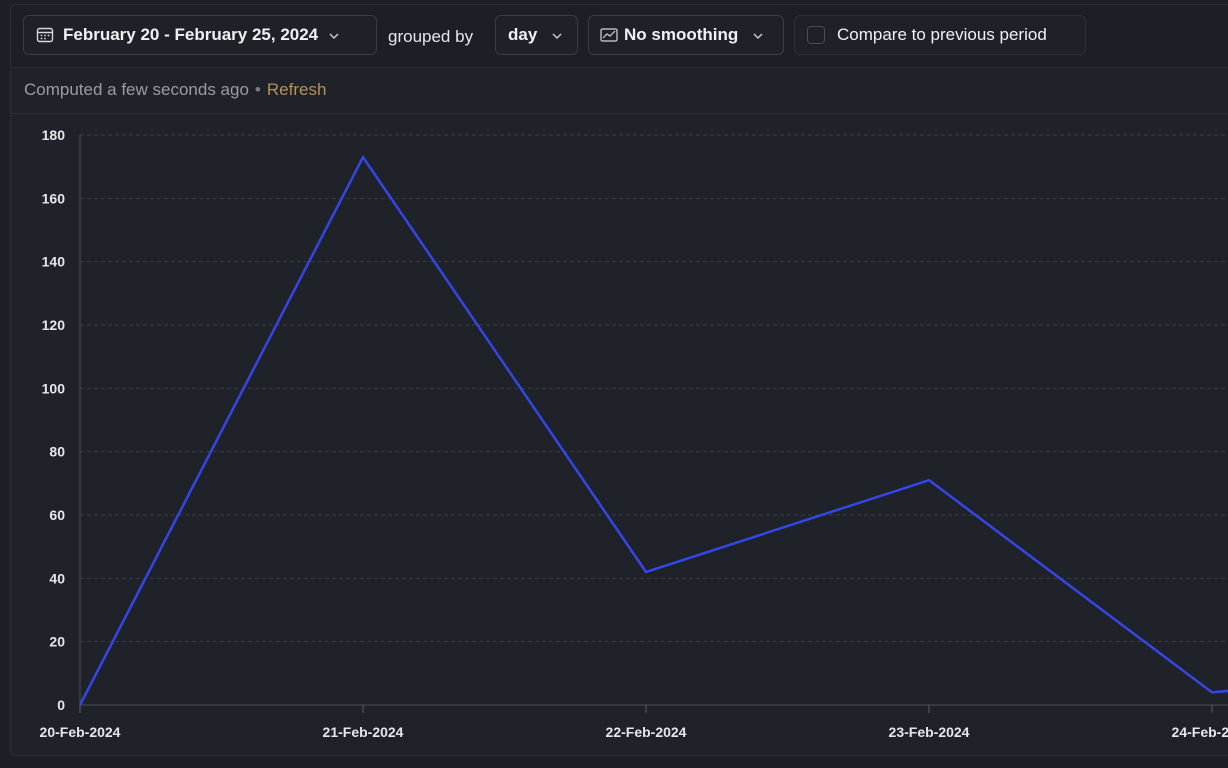 The image size is (1228, 768). I want to click on y-tick-label: 120, so click(54, 325).